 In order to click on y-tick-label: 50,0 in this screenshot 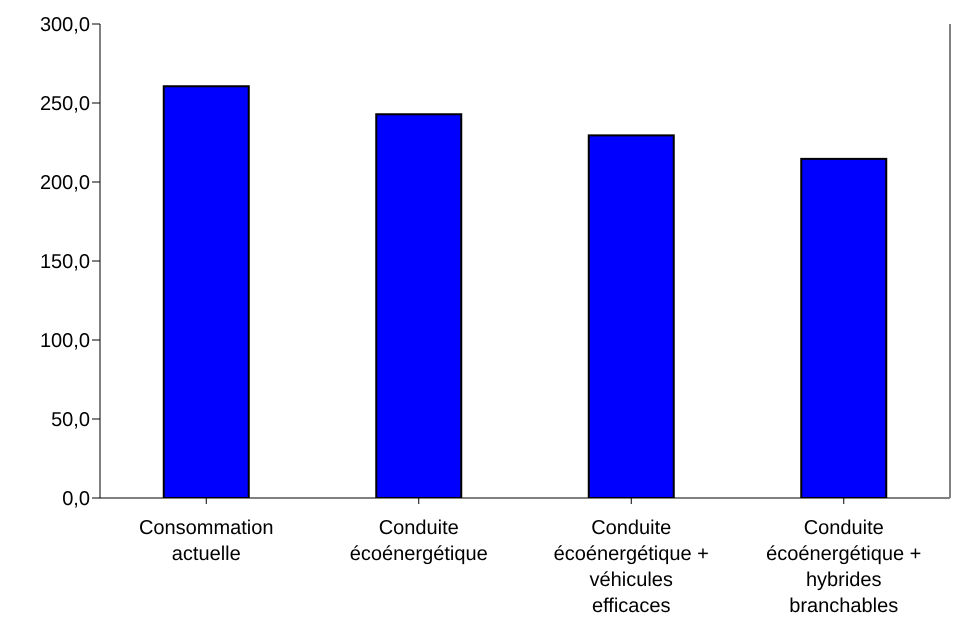, I will do `click(70, 420)`.